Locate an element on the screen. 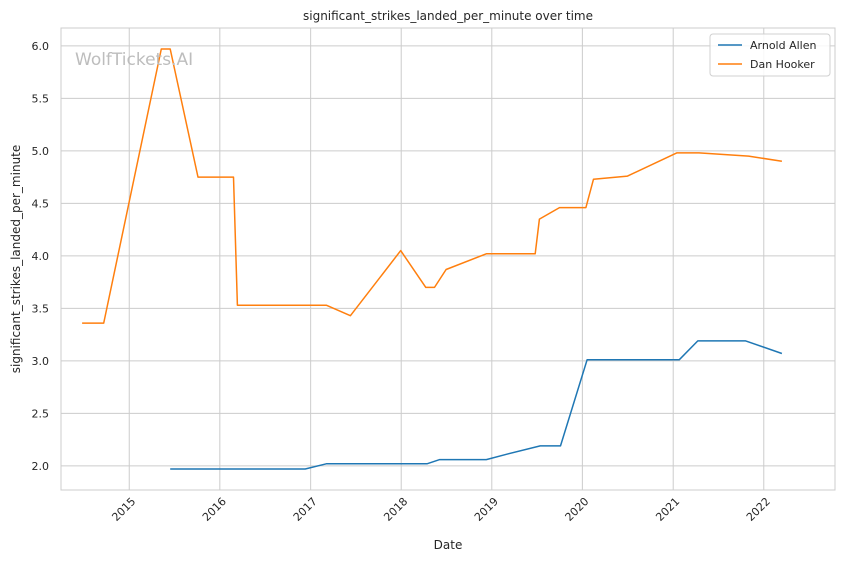  x-axis-title: Date is located at coordinates (448, 545).